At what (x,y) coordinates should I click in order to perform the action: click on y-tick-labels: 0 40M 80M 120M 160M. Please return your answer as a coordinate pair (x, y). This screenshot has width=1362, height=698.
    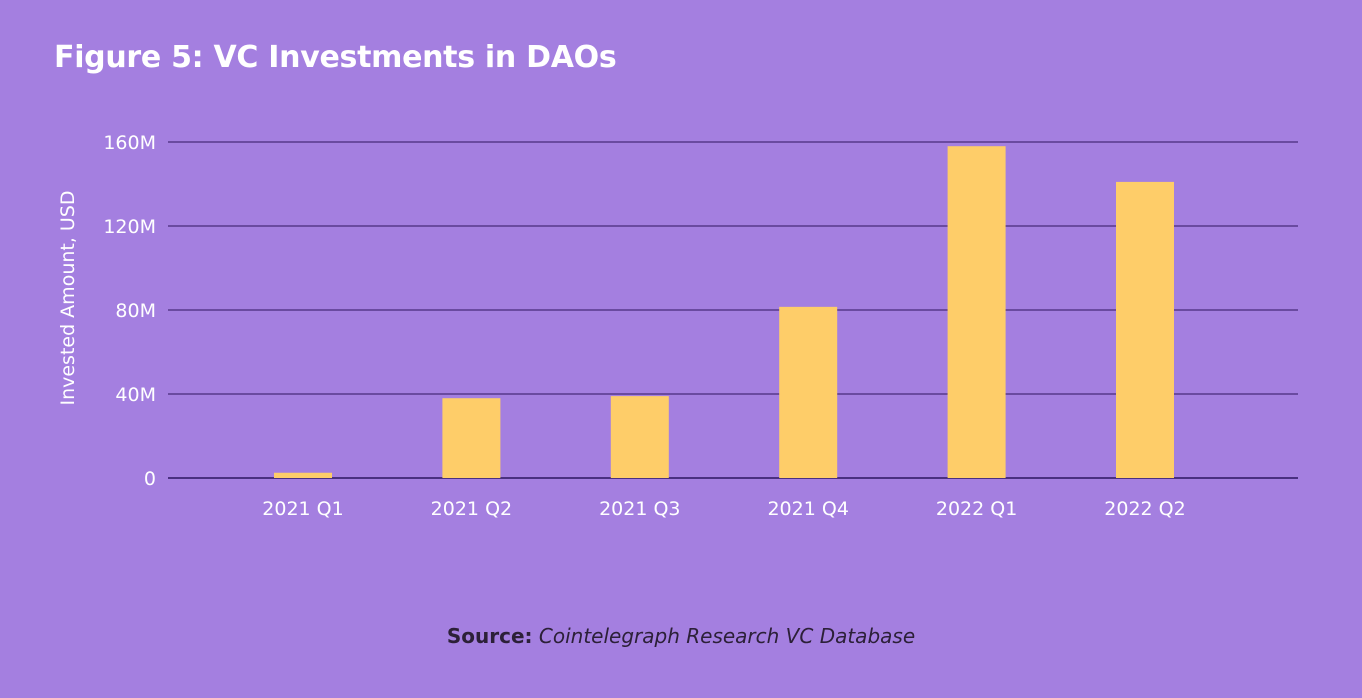
    Looking at the image, I should click on (129, 311).